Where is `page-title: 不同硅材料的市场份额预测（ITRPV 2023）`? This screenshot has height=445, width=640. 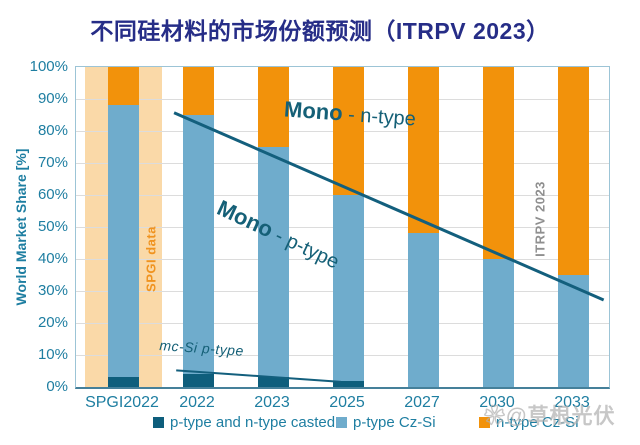
page-title: 不同硅材料的市场份额预测（ITRPV 2023） is located at coordinates (320, 31).